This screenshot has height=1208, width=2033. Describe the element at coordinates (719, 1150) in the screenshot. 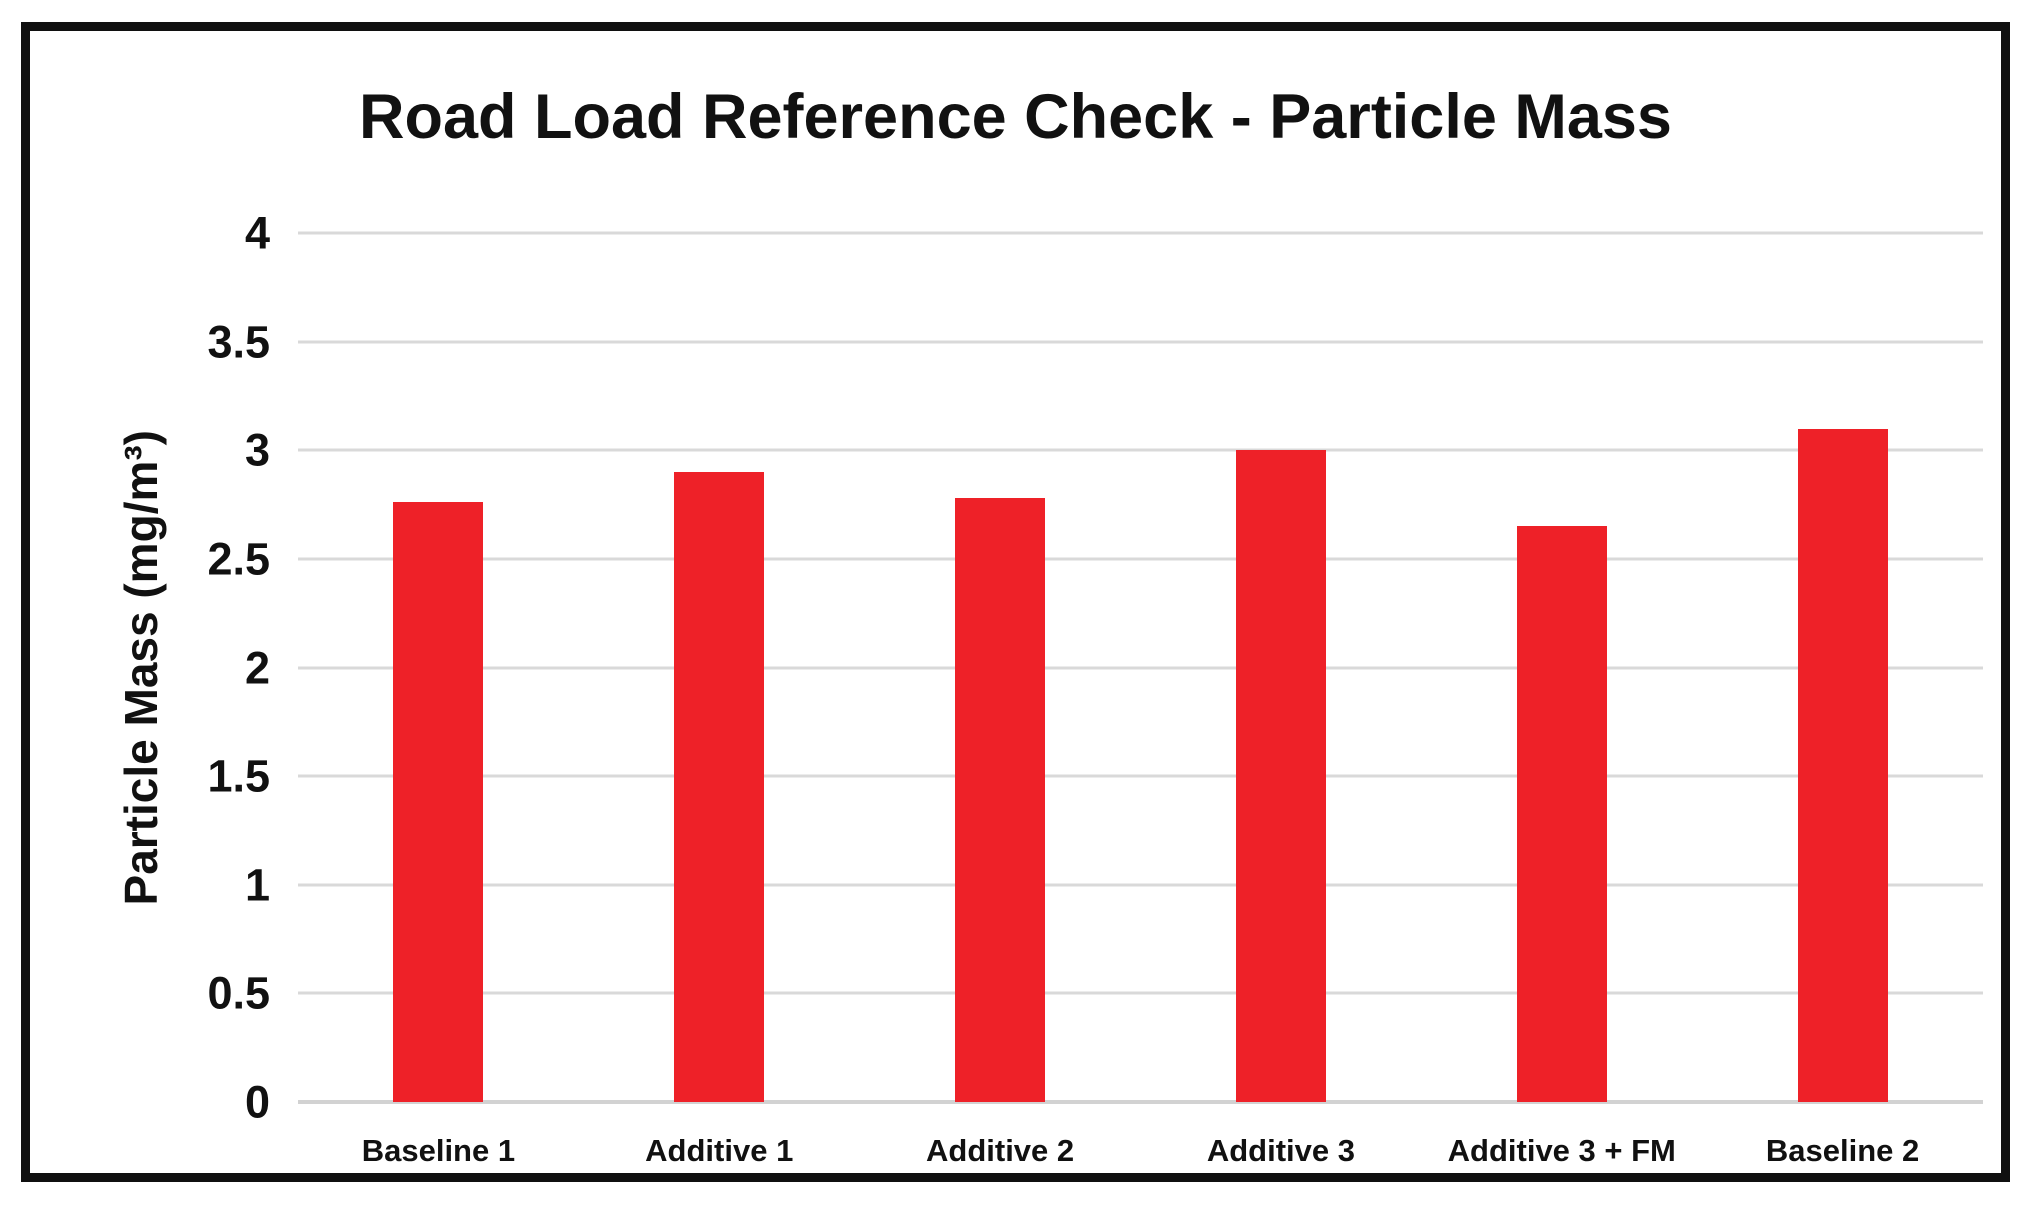

I see `x-category-label: Additive 1` at that location.